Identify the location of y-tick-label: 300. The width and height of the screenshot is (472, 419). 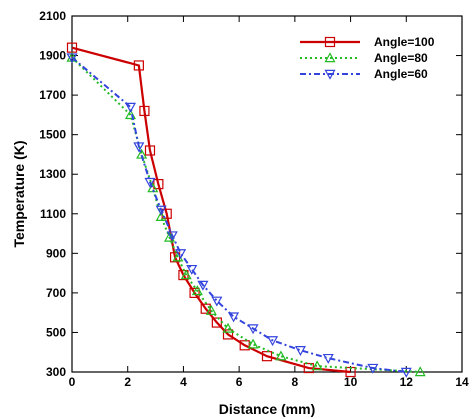
(56, 372).